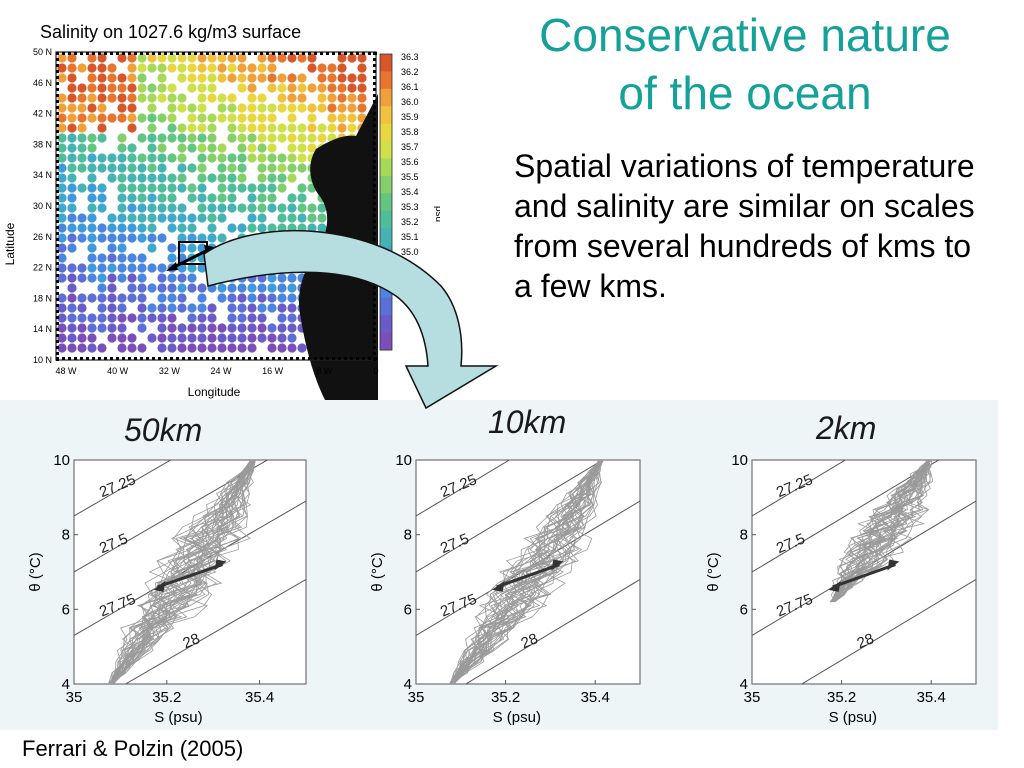 The image size is (1024, 768). I want to click on lat-tick-label: 46 N, so click(42, 83).